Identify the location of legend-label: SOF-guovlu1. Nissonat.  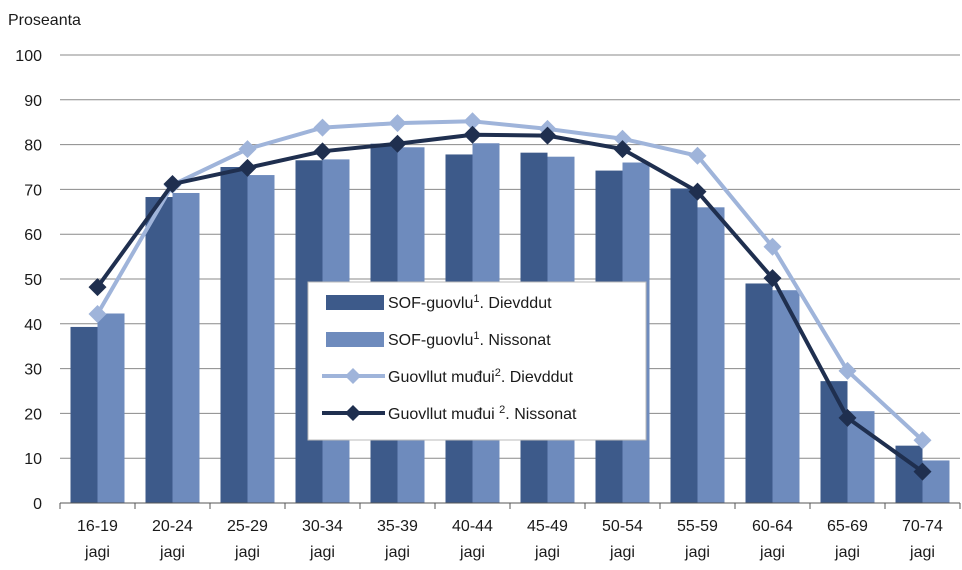
(469, 339).